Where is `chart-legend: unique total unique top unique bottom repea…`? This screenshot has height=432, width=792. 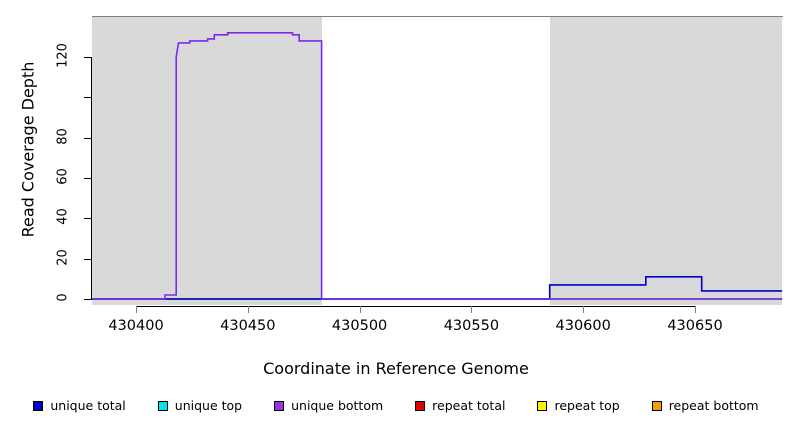 chart-legend: unique total unique top unique bottom repea… is located at coordinates (396, 405).